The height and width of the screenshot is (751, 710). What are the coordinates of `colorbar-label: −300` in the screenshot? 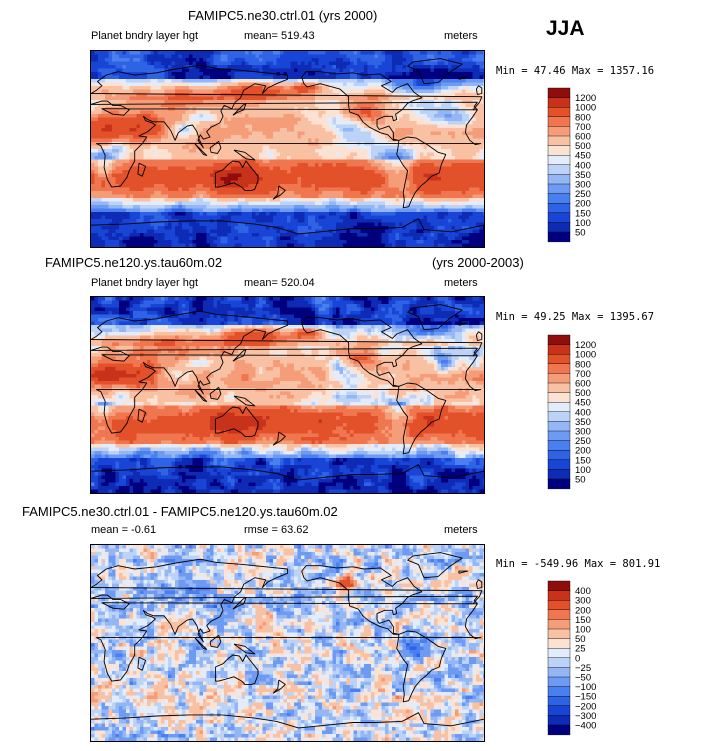 It's located at (585, 716).